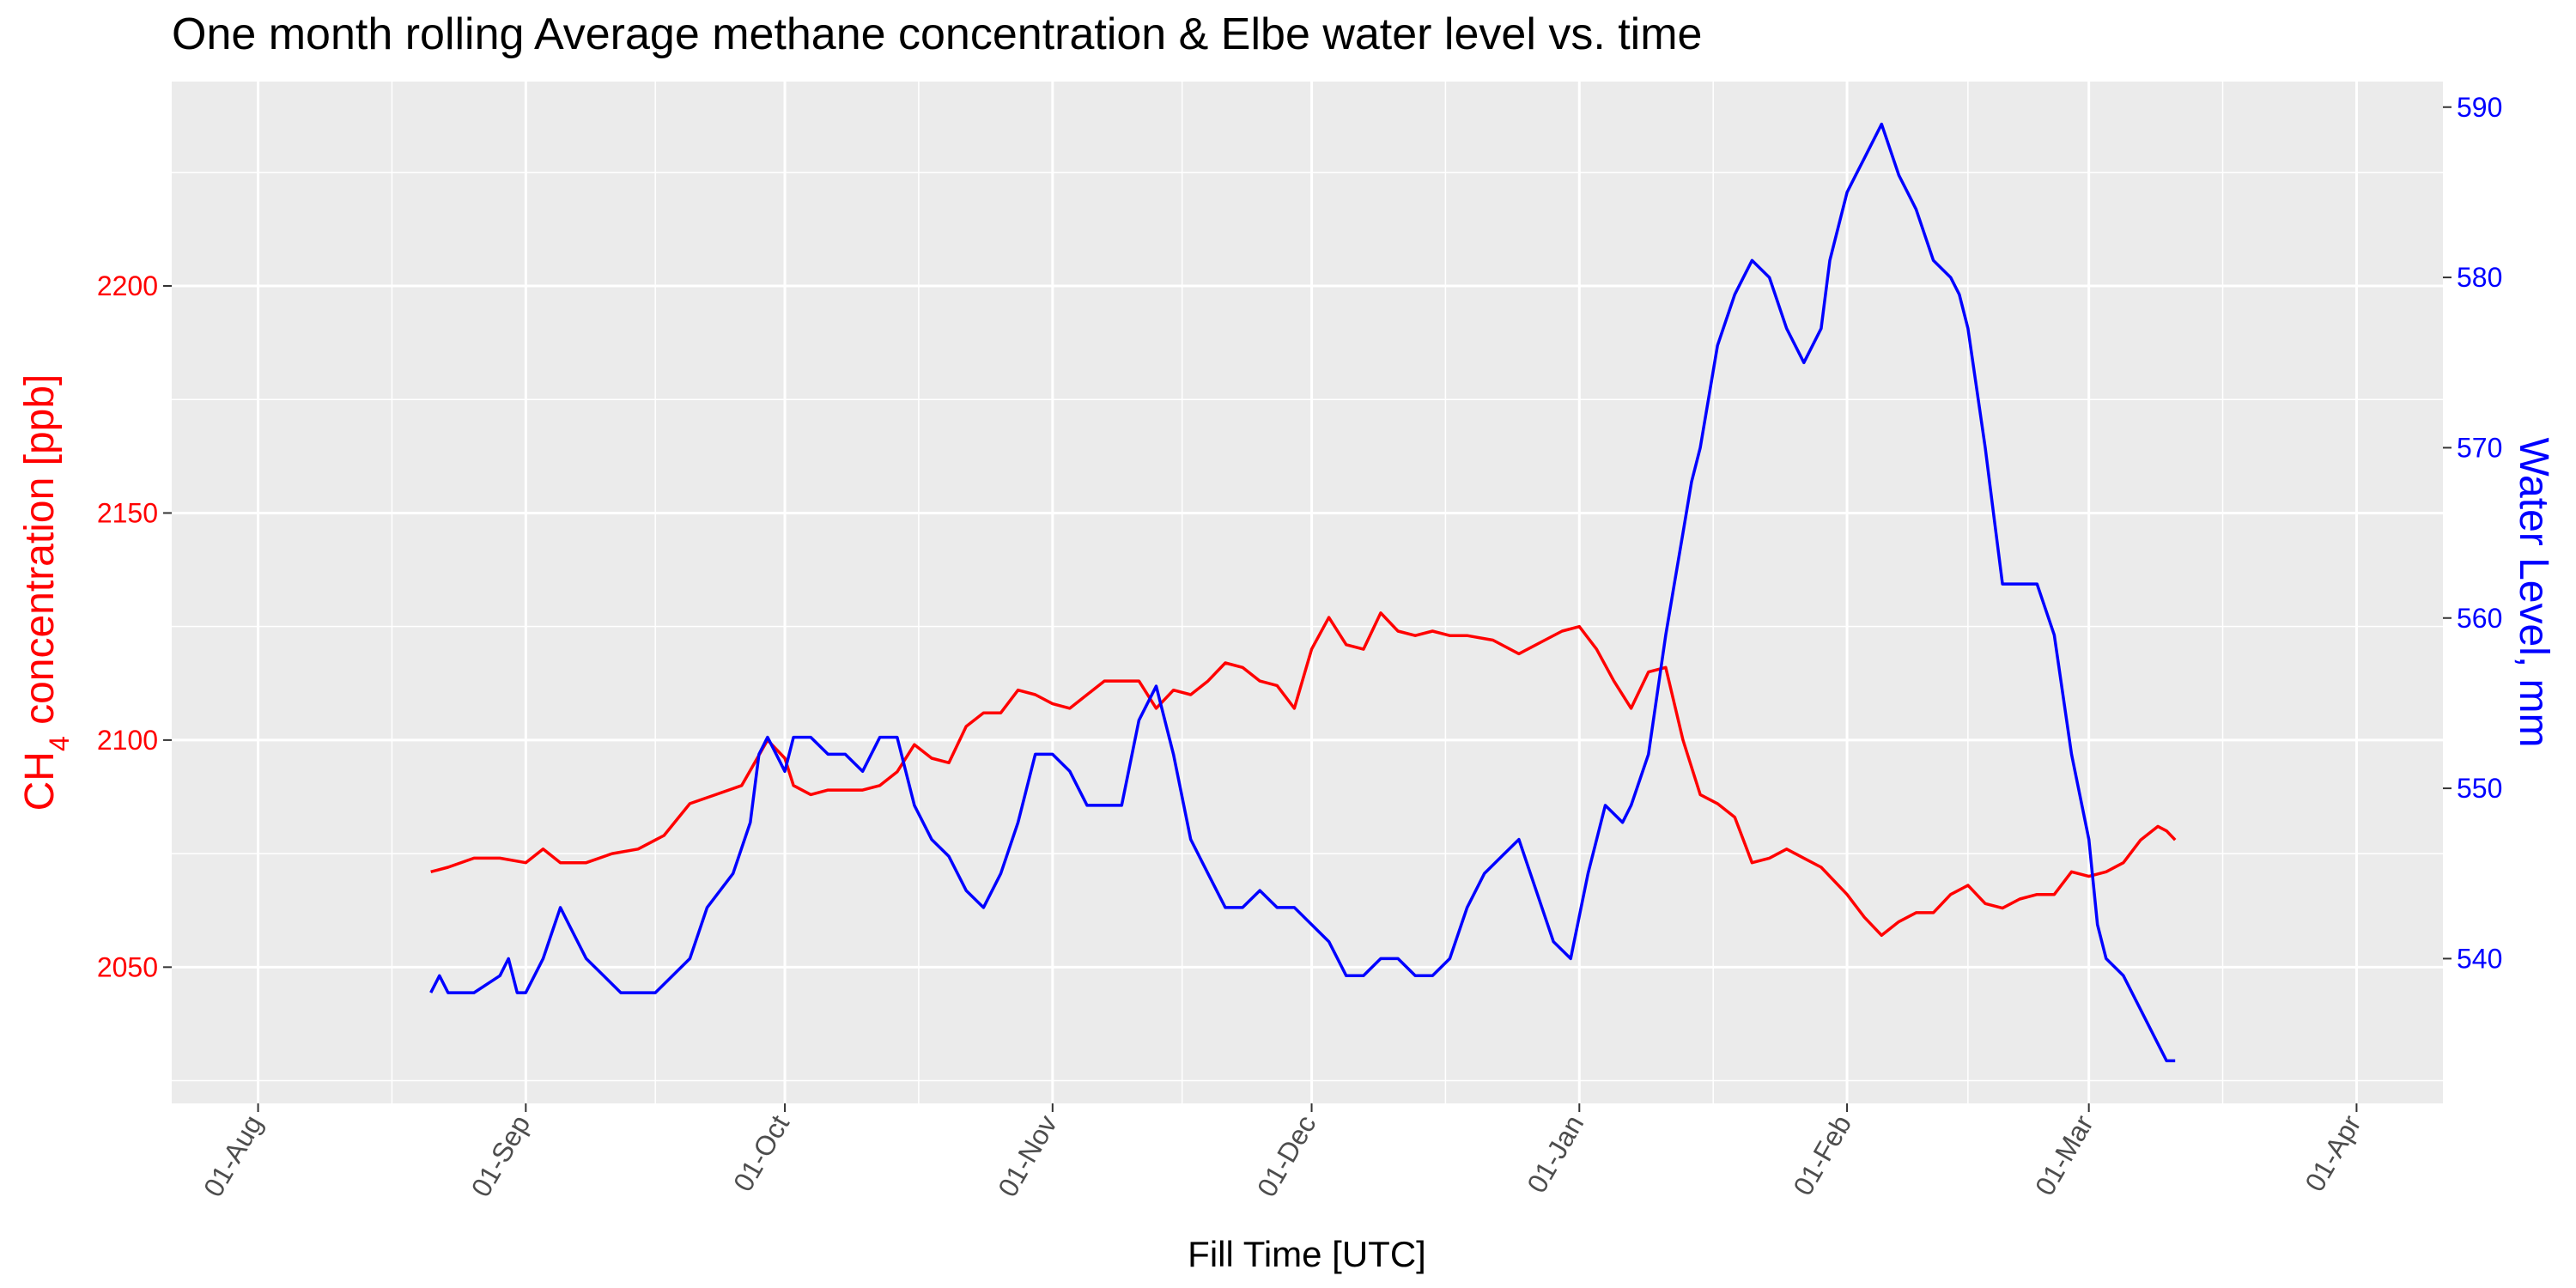 The height and width of the screenshot is (1288, 2576). What do you see at coordinates (233, 1156) in the screenshot?
I see `x-tick-label: 01-Aug` at bounding box center [233, 1156].